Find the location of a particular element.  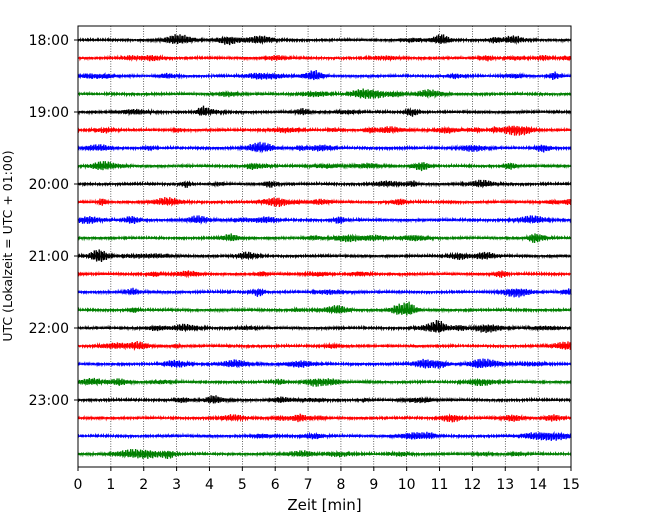

x-tick-label: 10 is located at coordinates (407, 485).